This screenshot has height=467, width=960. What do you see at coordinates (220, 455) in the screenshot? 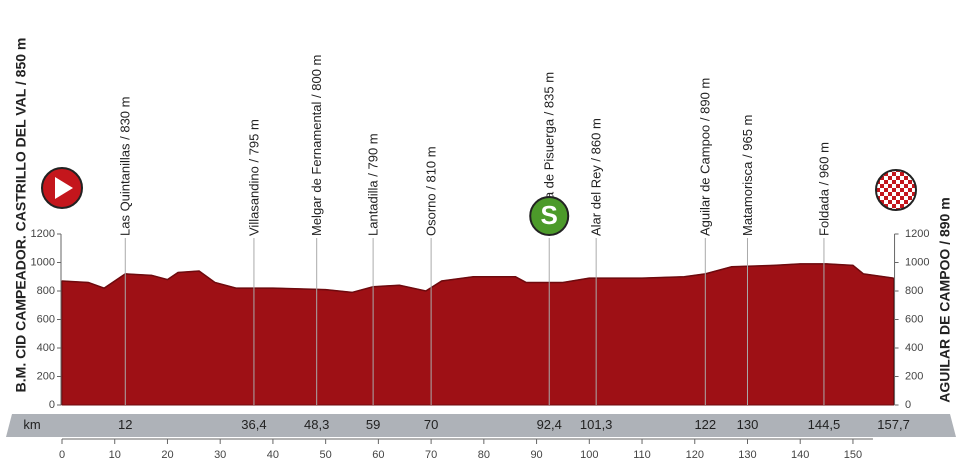
I see `x-tick-label: 30` at bounding box center [220, 455].